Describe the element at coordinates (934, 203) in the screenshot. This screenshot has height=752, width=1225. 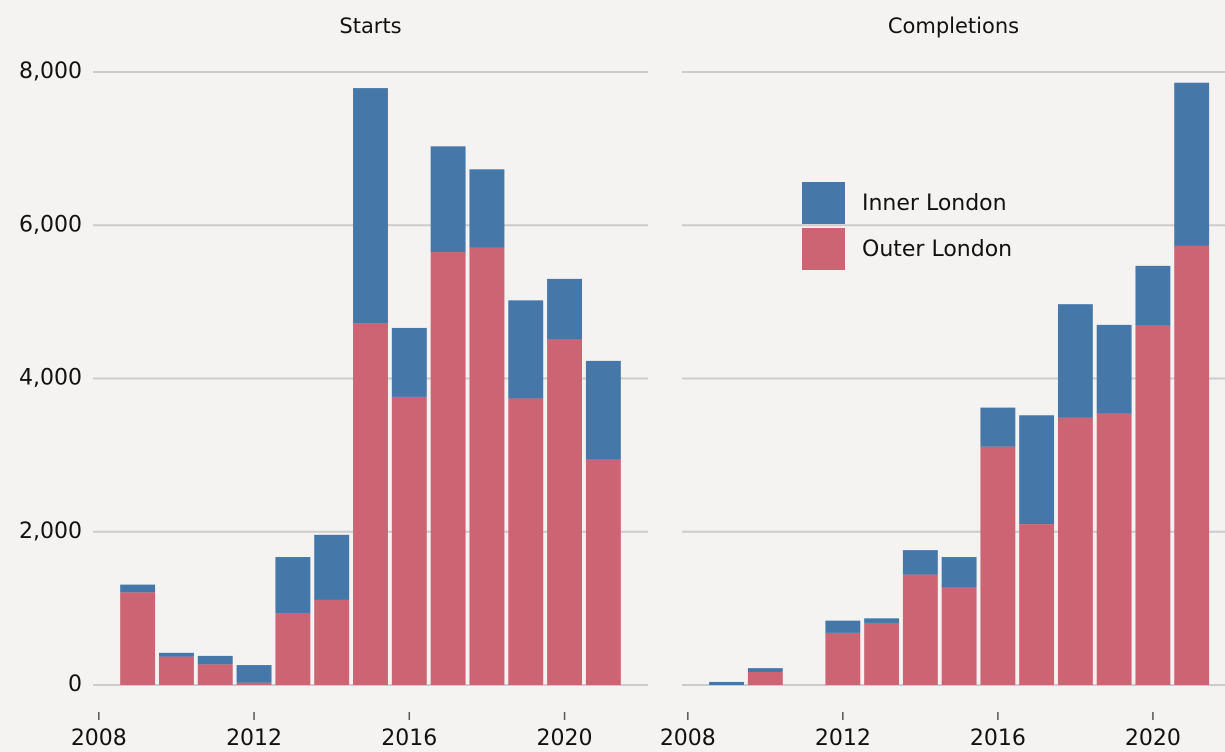
I see `legend-label: Inner London` at that location.